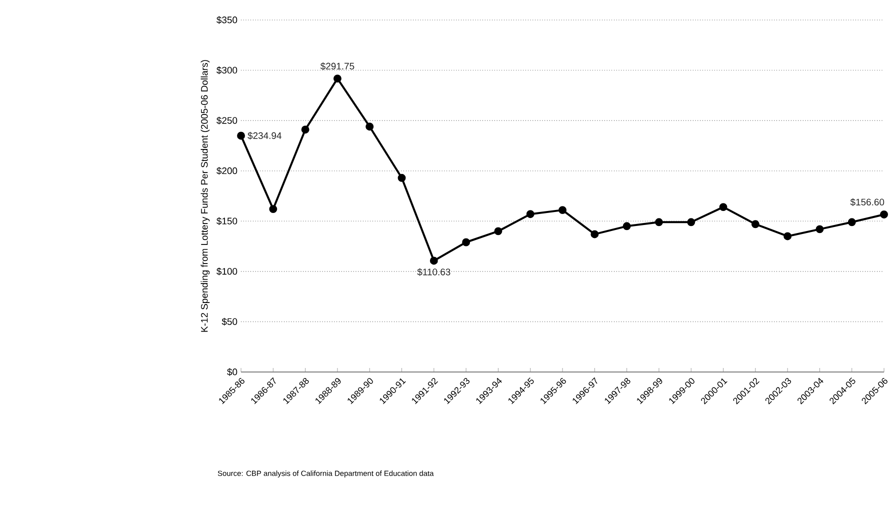 The image size is (890, 514). Describe the element at coordinates (227, 221) in the screenshot. I see `y-tick-label: $150` at that location.